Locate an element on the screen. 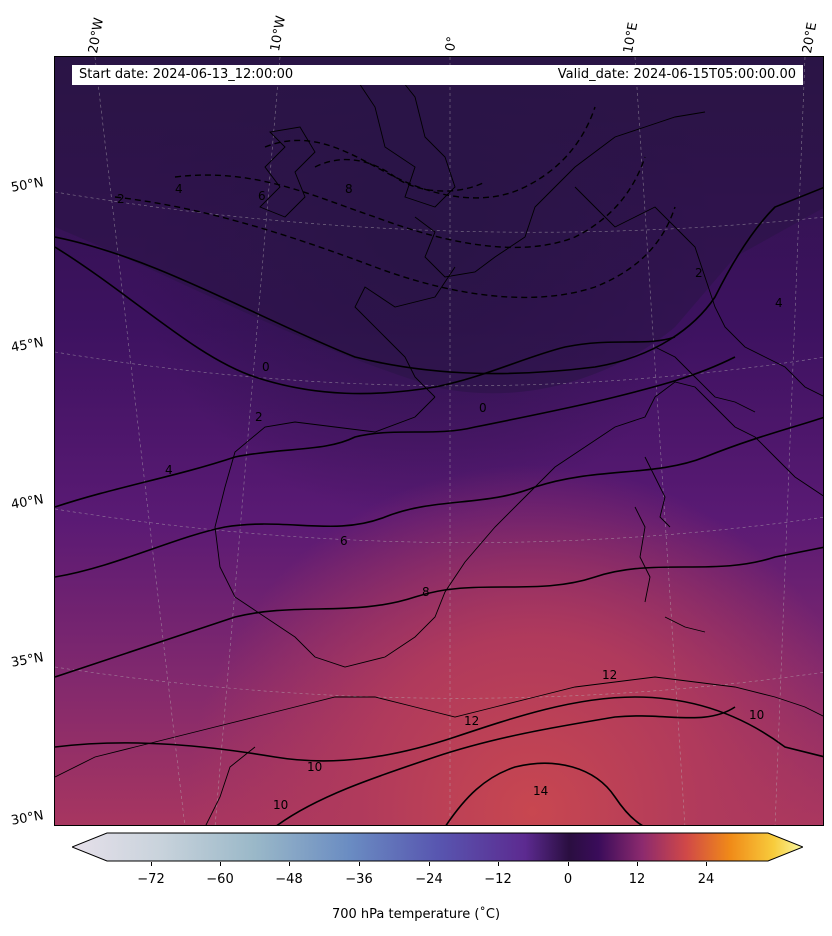 The height and width of the screenshot is (936, 832). valid-date-label: Valid_date: 2024-06-15T05:00:00.00 is located at coordinates (676, 74).